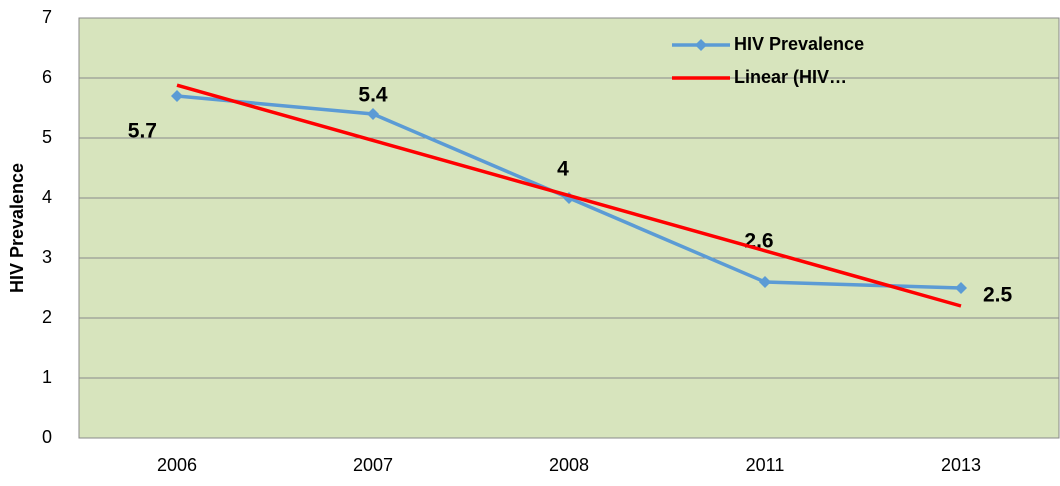 The height and width of the screenshot is (486, 1060). What do you see at coordinates (47, 77) in the screenshot?
I see `y-tick-label: 6` at bounding box center [47, 77].